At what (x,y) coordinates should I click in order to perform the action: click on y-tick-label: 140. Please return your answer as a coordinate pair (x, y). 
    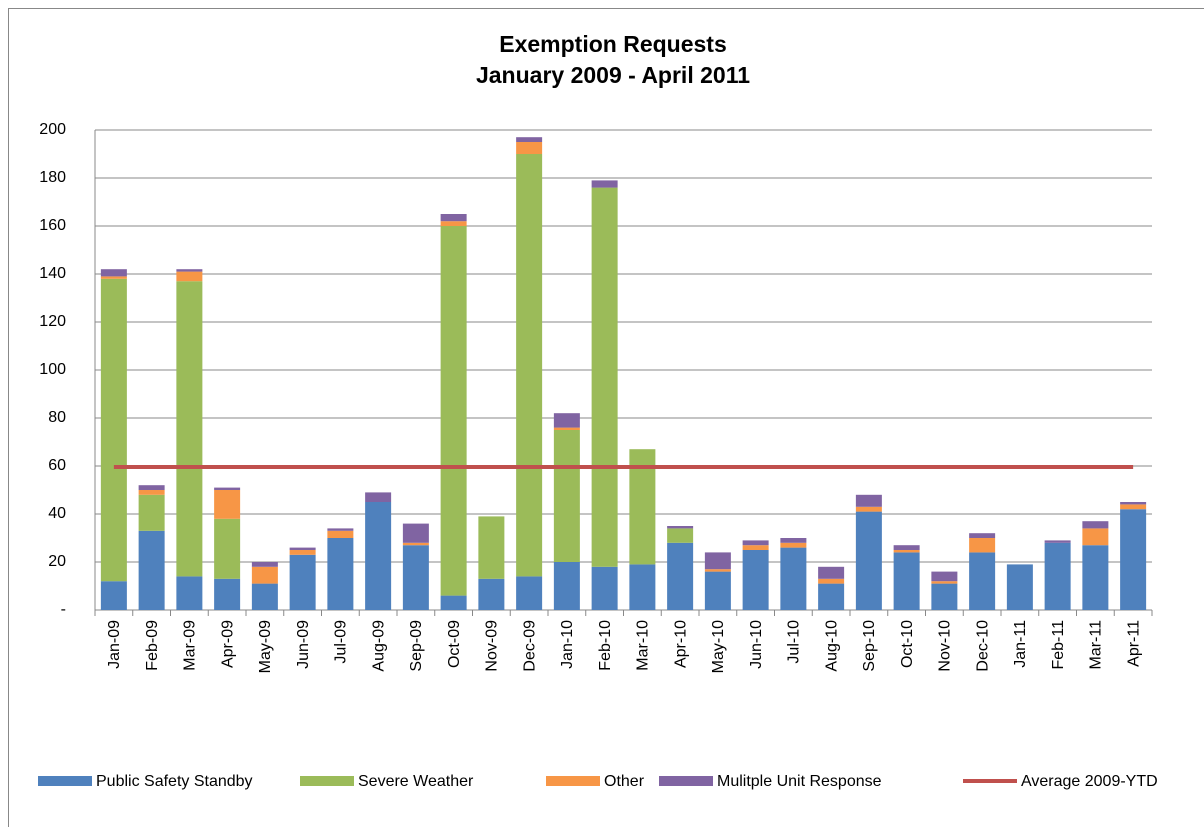
    Looking at the image, I should click on (52, 273).